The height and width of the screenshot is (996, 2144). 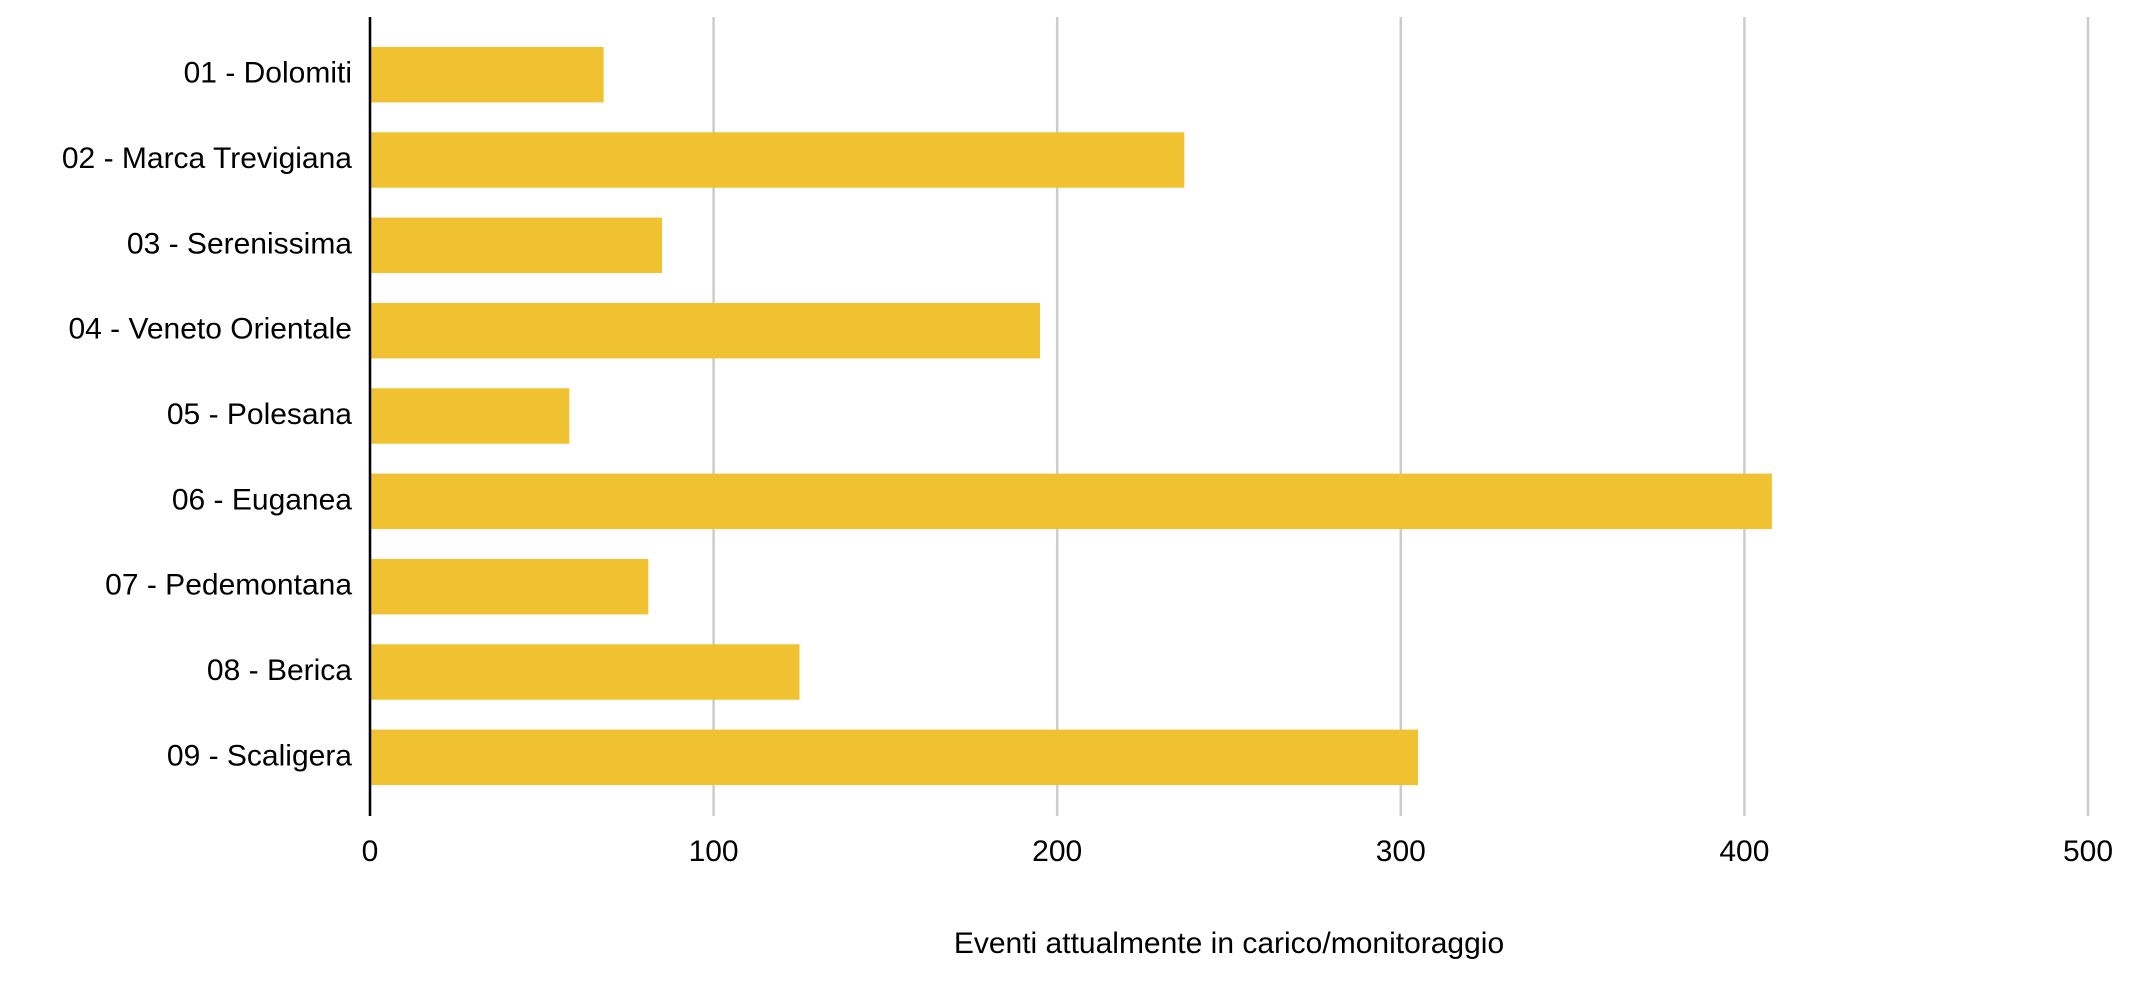 What do you see at coordinates (239, 243) in the screenshot?
I see `y-tick-label: 03 - Serenissima` at bounding box center [239, 243].